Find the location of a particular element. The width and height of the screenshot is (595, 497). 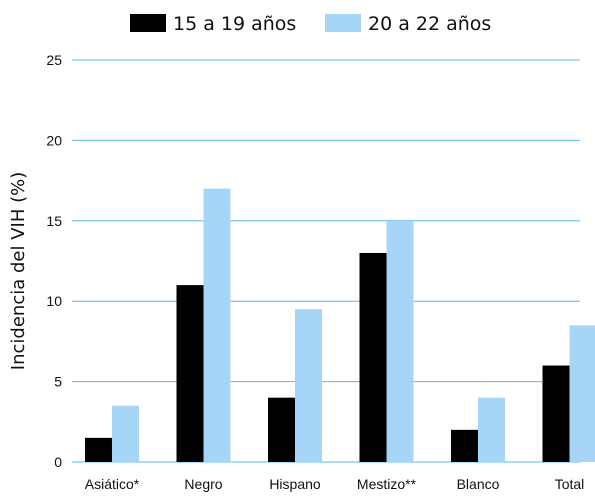

y-tick-label: 20 is located at coordinates (54, 140).